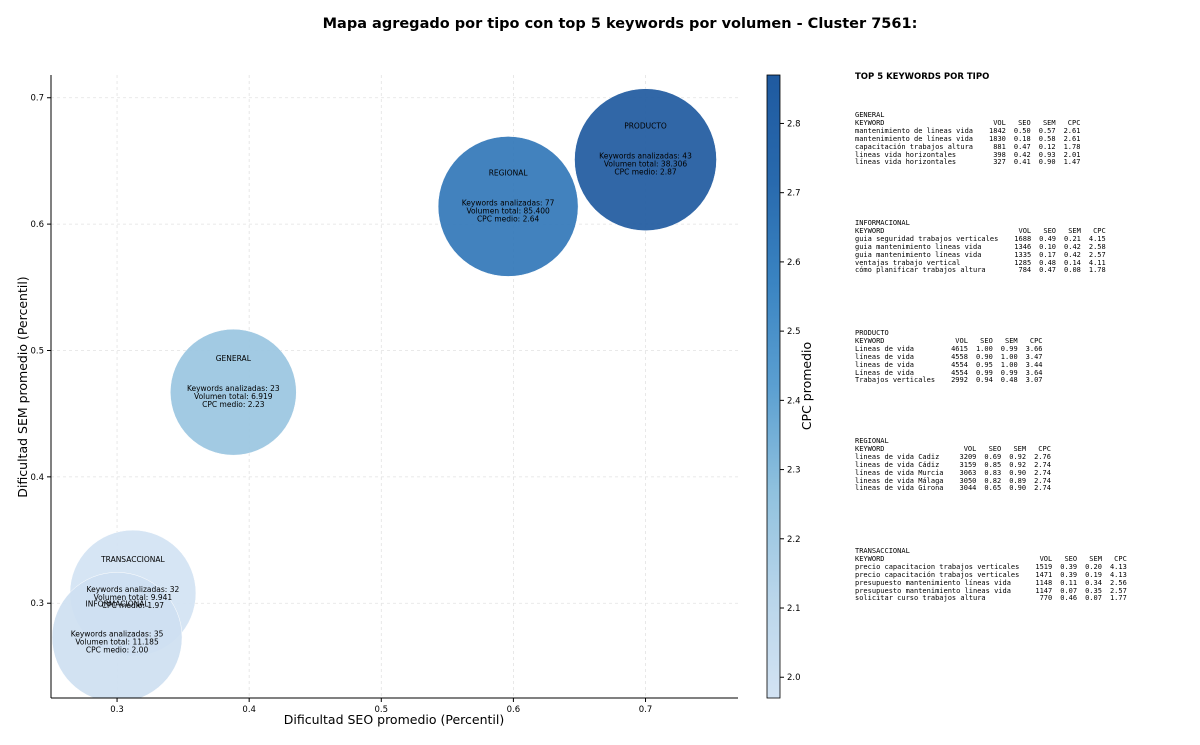 The height and width of the screenshot is (745, 1200). What do you see at coordinates (1009, 380) in the screenshot?
I see `metric-cell: 0.48` at bounding box center [1009, 380].